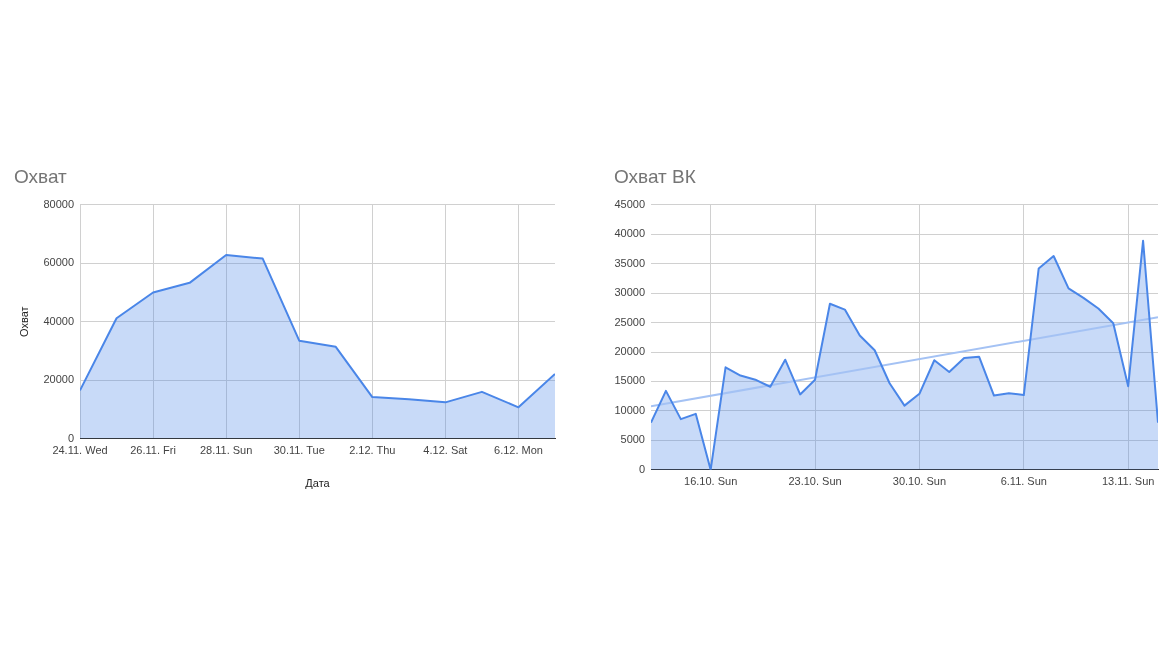 This screenshot has height=662, width=1176. Describe the element at coordinates (655, 176) in the screenshot. I see `chart-title: Охват ВК` at that location.